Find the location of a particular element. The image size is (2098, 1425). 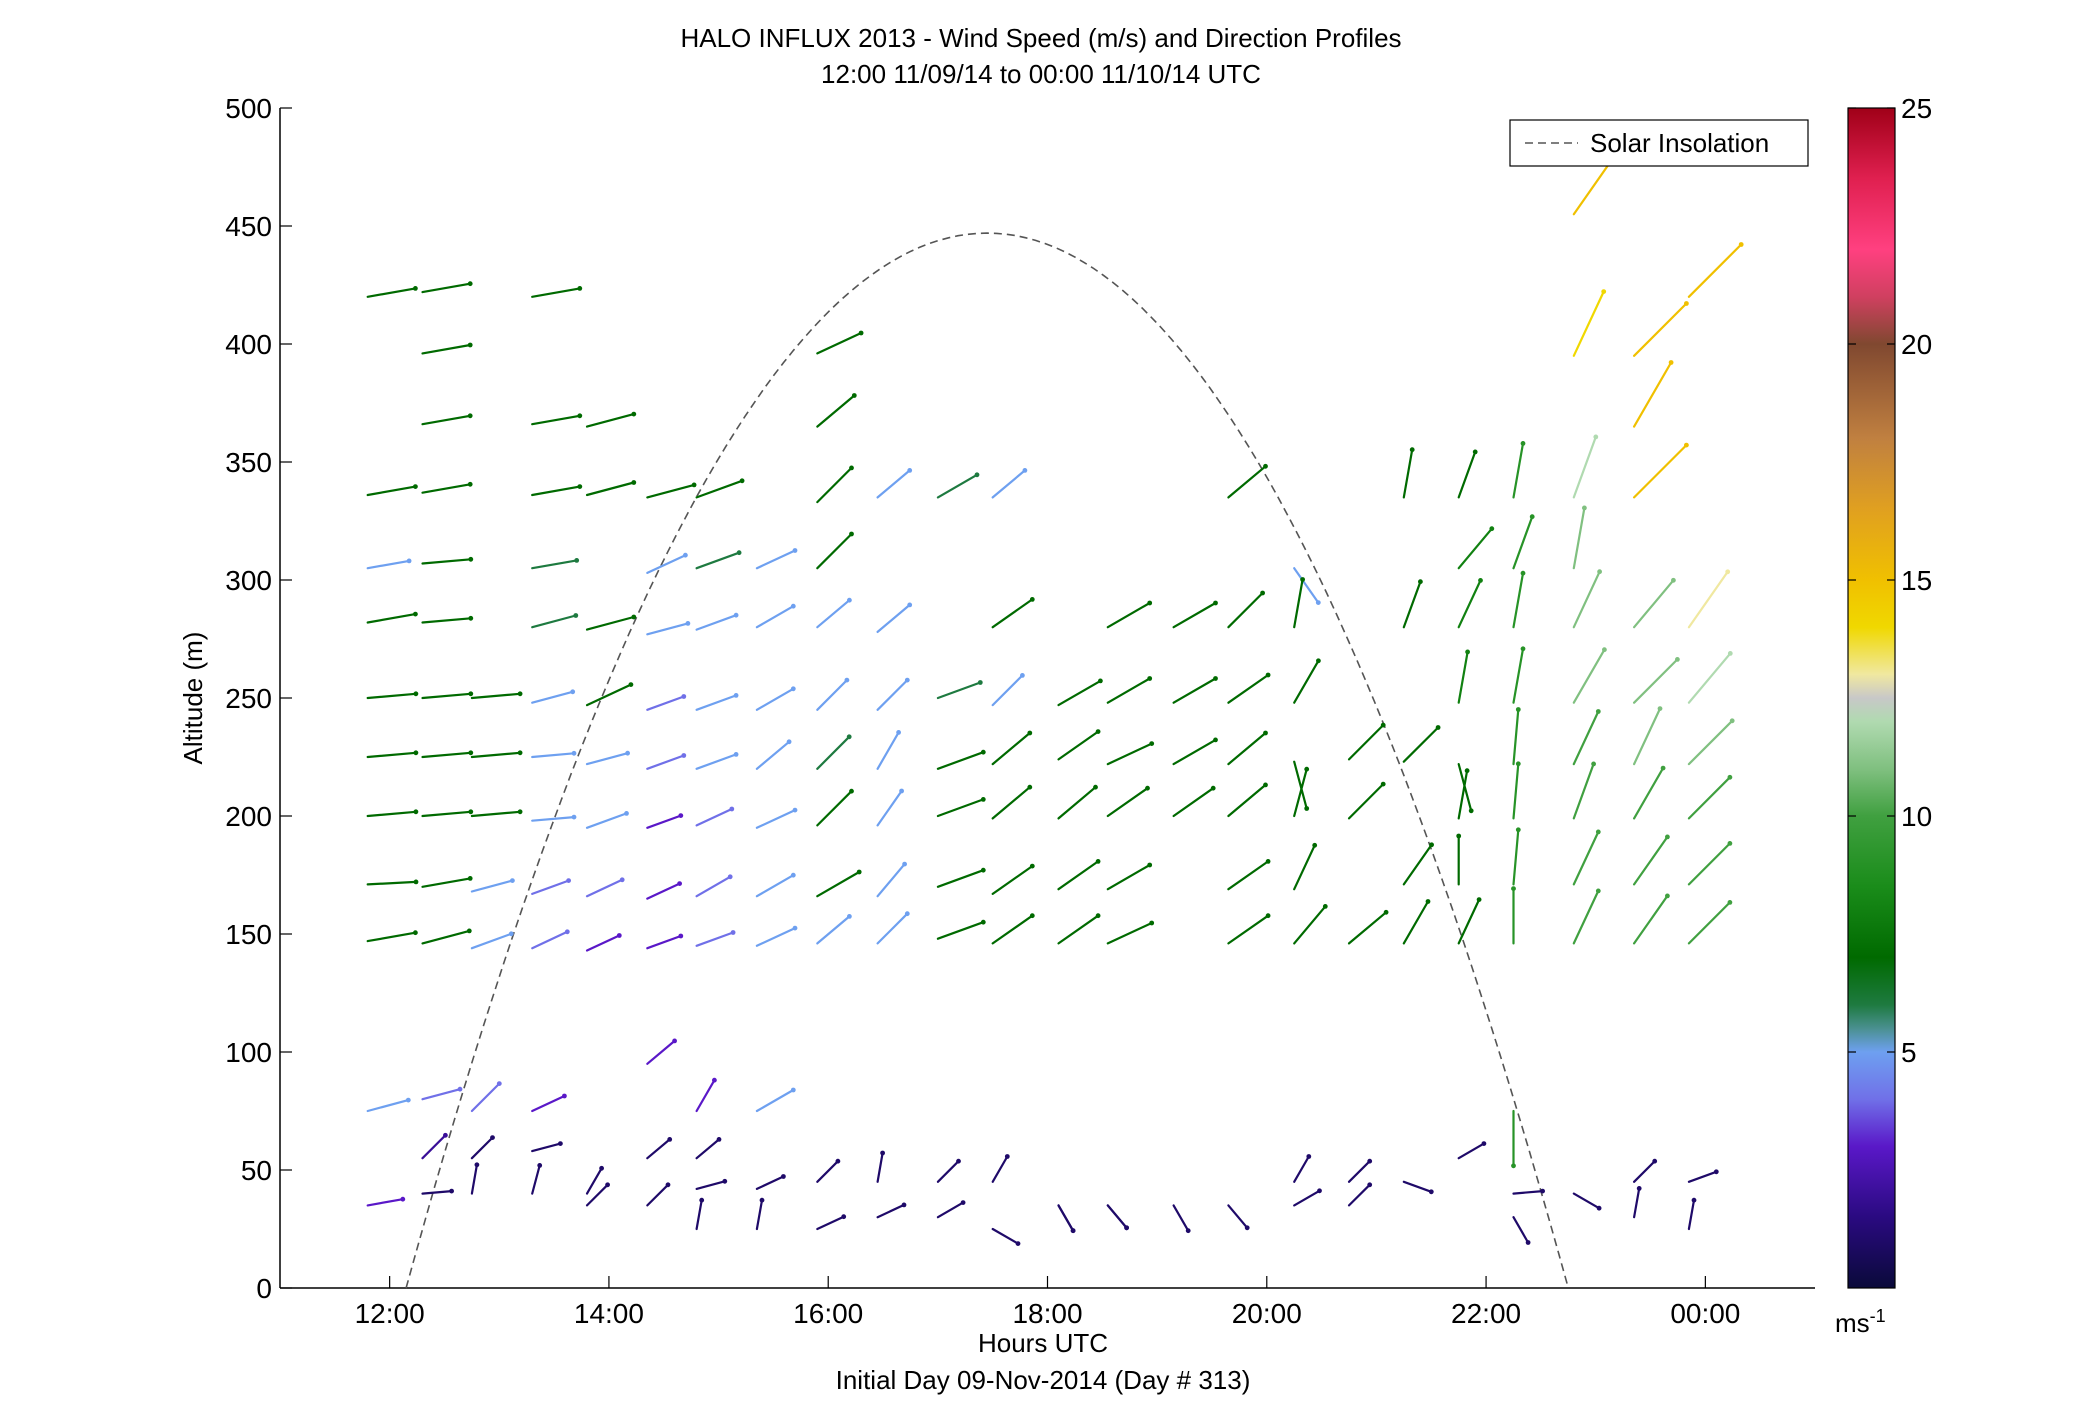

x-tick-label: 20:00 is located at coordinates (1267, 1313).